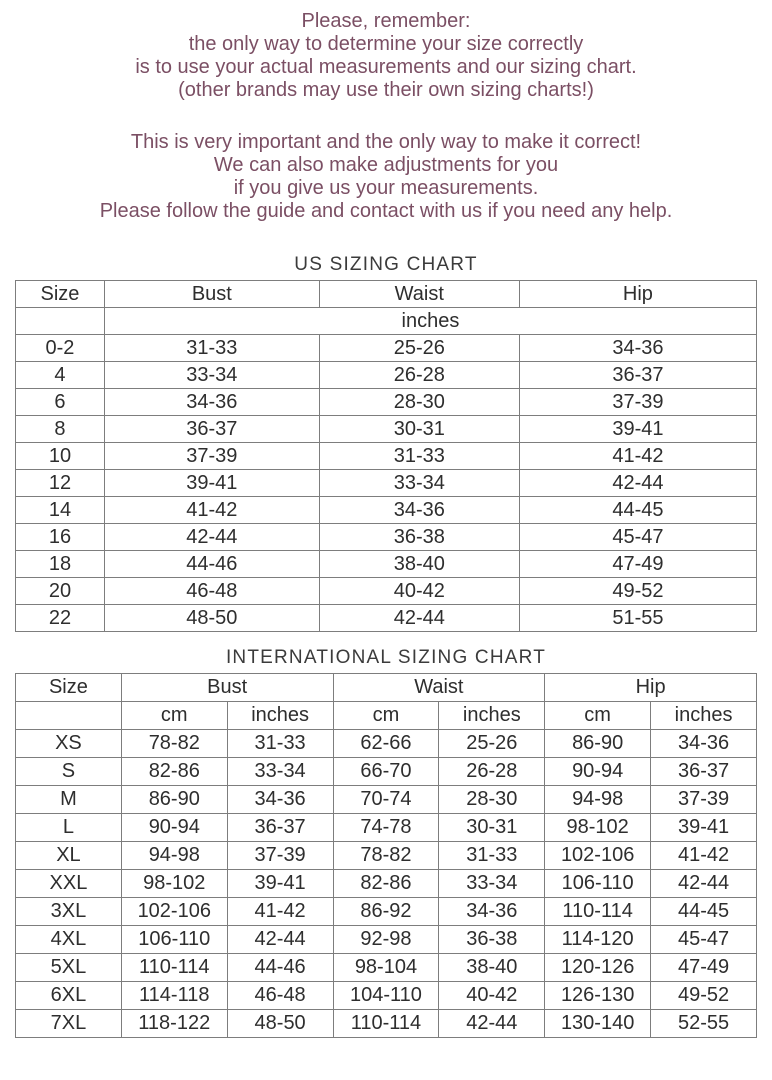  I want to click on measurement-cell: 126-130, so click(598, 995).